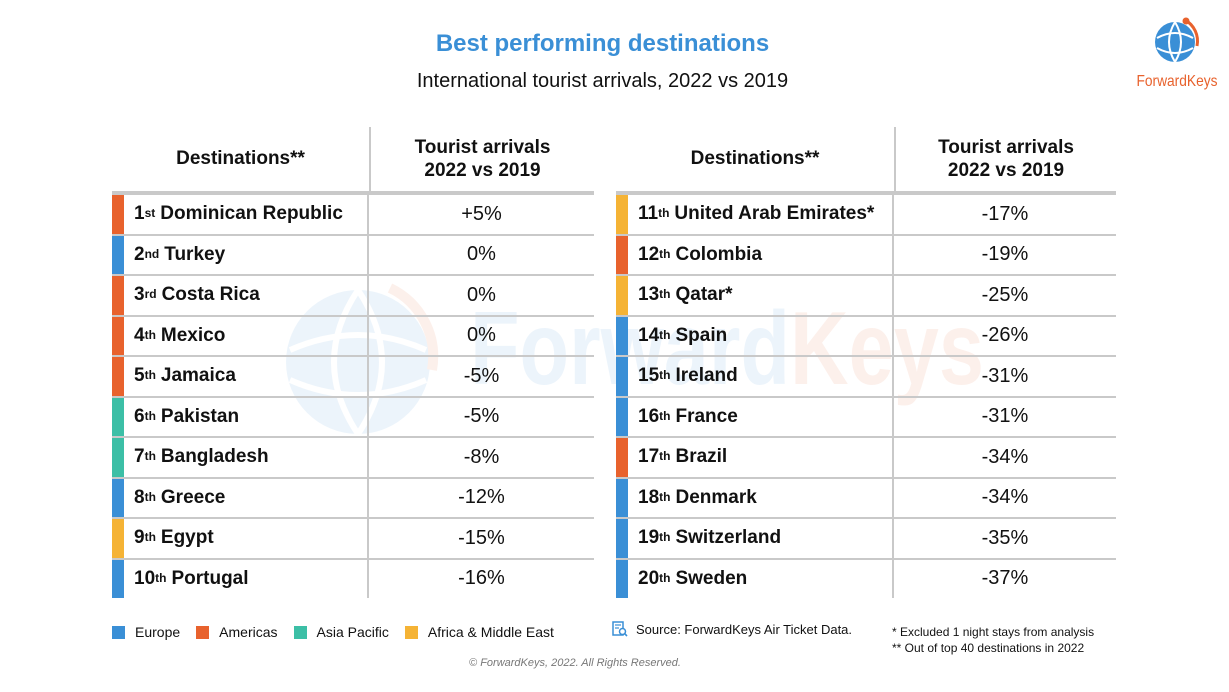 The height and width of the screenshot is (692, 1229). Describe the element at coordinates (1005, 537) in the screenshot. I see `arrivals-change-value: -35%` at that location.